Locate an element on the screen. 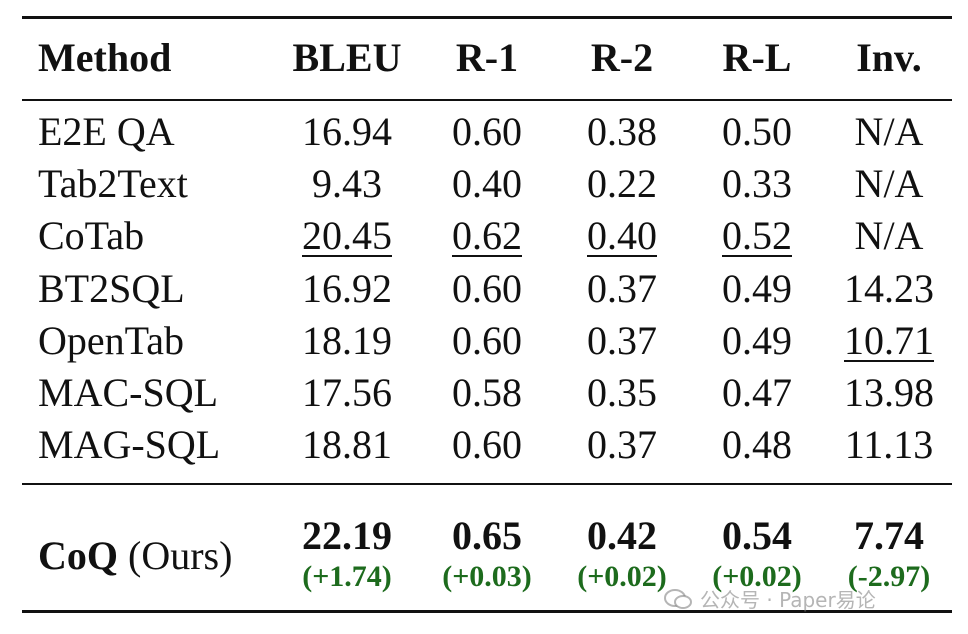  watermark-icon is located at coordinates (678, 598).